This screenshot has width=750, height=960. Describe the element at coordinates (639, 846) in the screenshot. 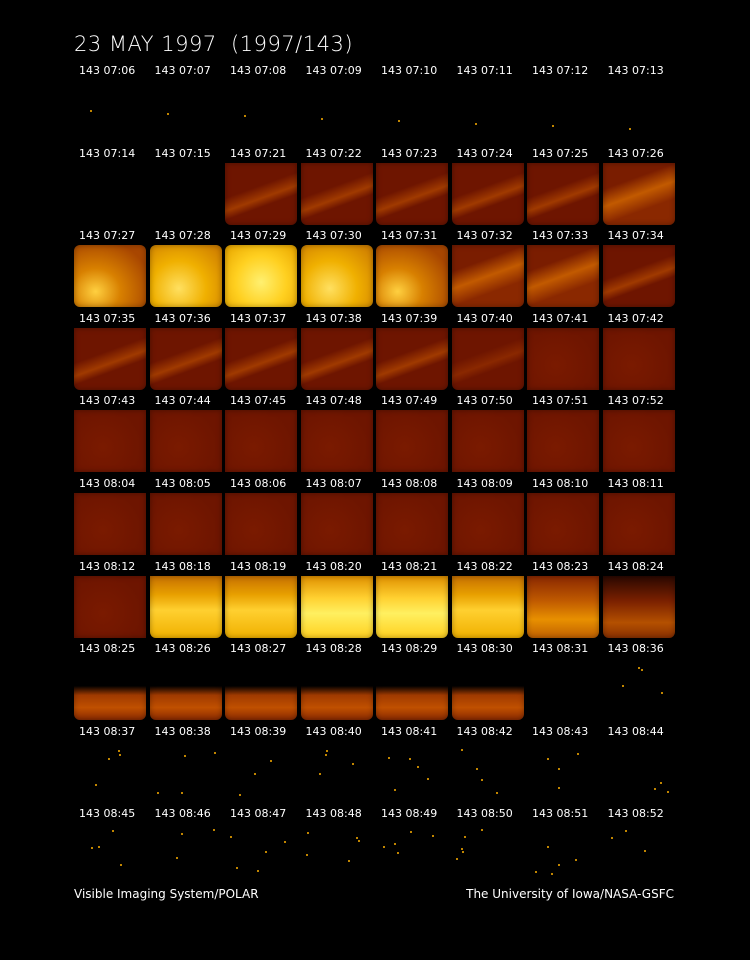

I see `frame-cell: 143 08:52` at that location.